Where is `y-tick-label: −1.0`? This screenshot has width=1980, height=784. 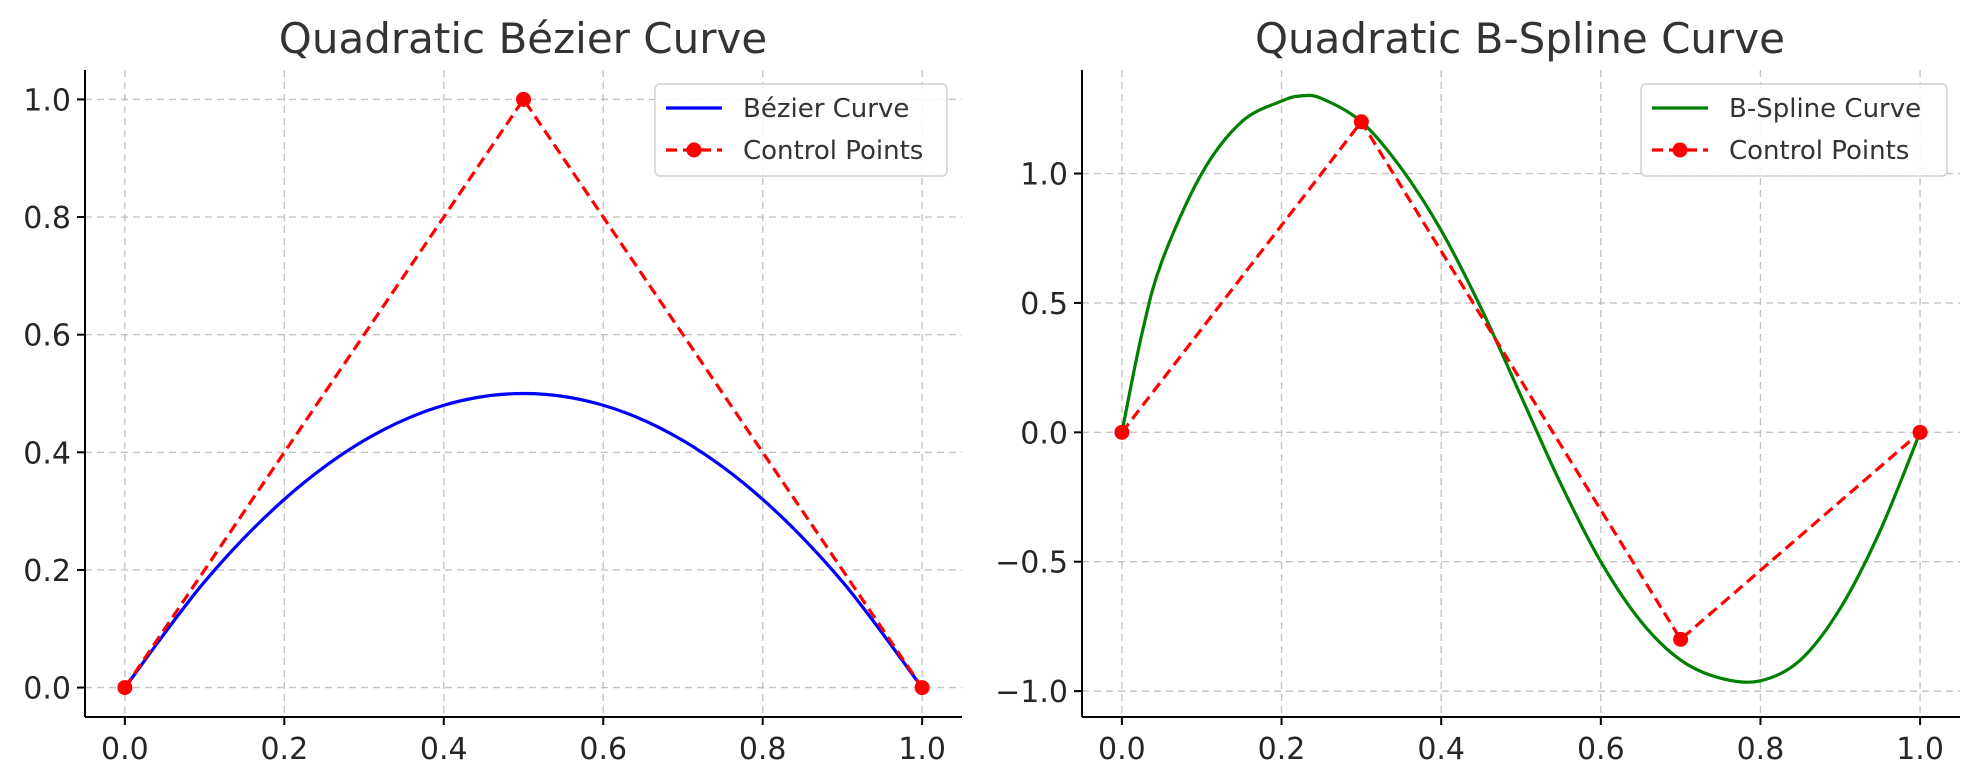
y-tick-label: −1.0 is located at coordinates (1031, 692).